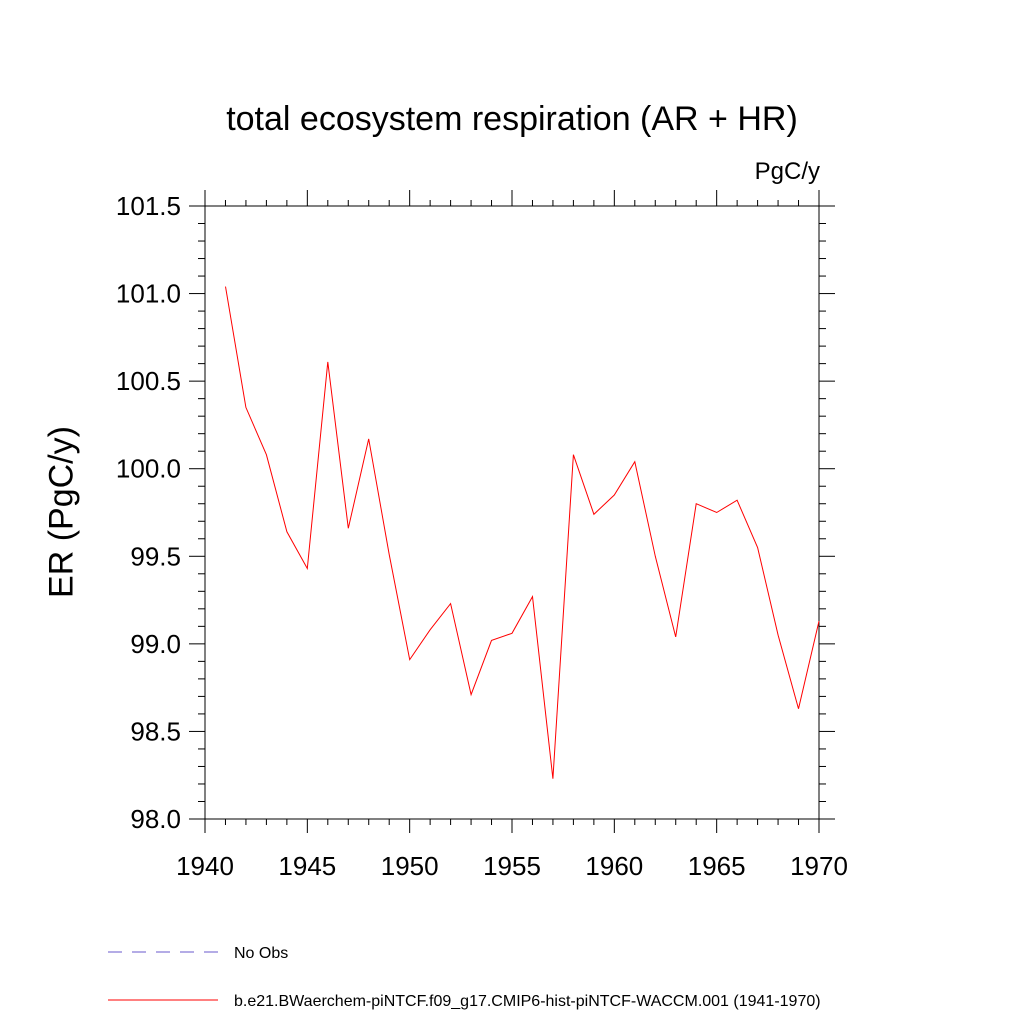  What do you see at coordinates (155, 731) in the screenshot?
I see `y-tick-label: 98.5` at bounding box center [155, 731].